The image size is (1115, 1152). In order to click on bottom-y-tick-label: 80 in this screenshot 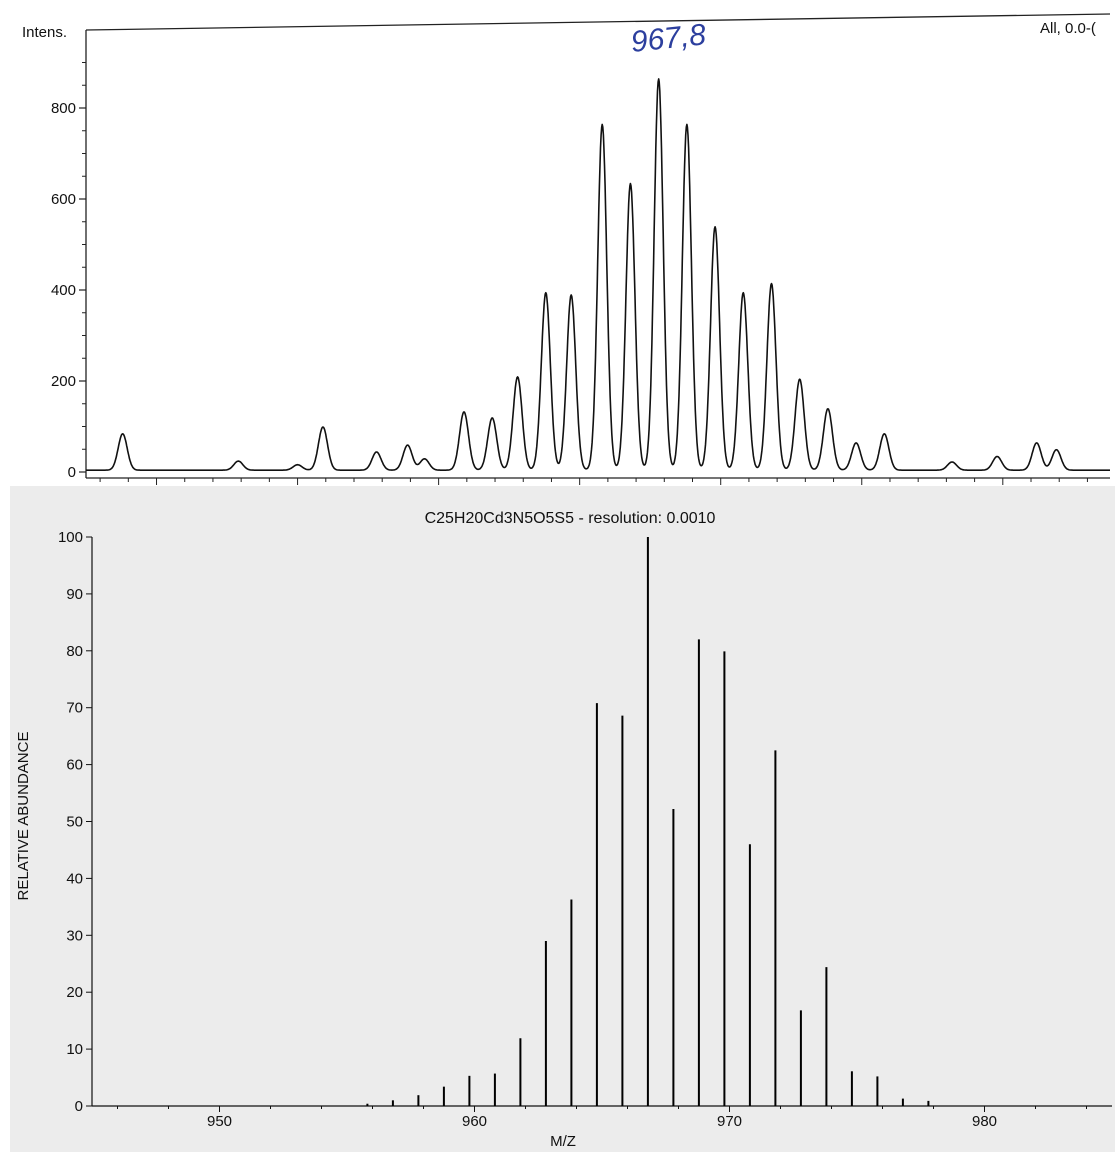, I will do `click(74, 651)`.